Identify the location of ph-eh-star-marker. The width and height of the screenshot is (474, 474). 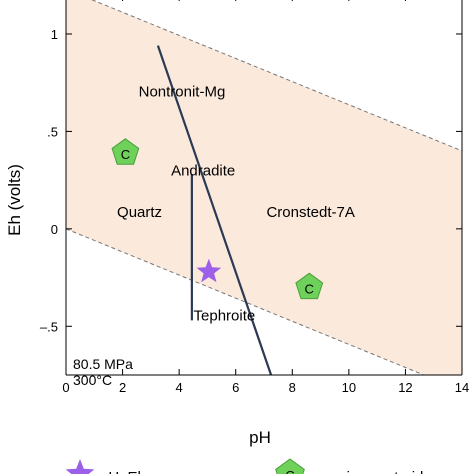
(209, 270).